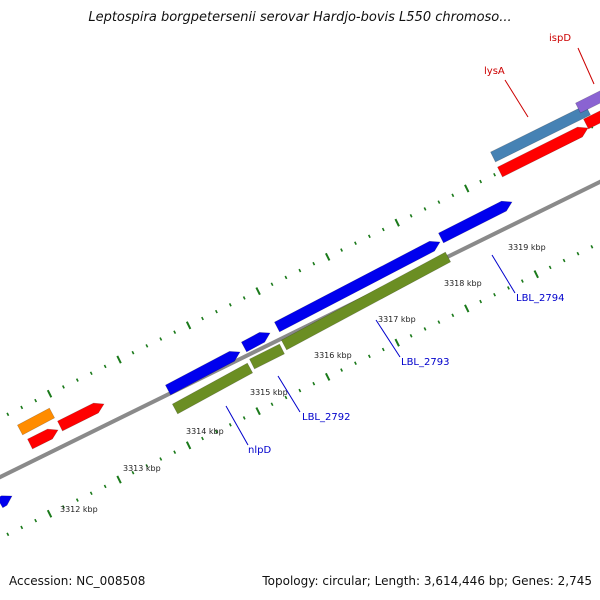 The height and width of the screenshot is (600, 600). Describe the element at coordinates (587, 102) in the screenshot. I see `cds-purple` at that location.